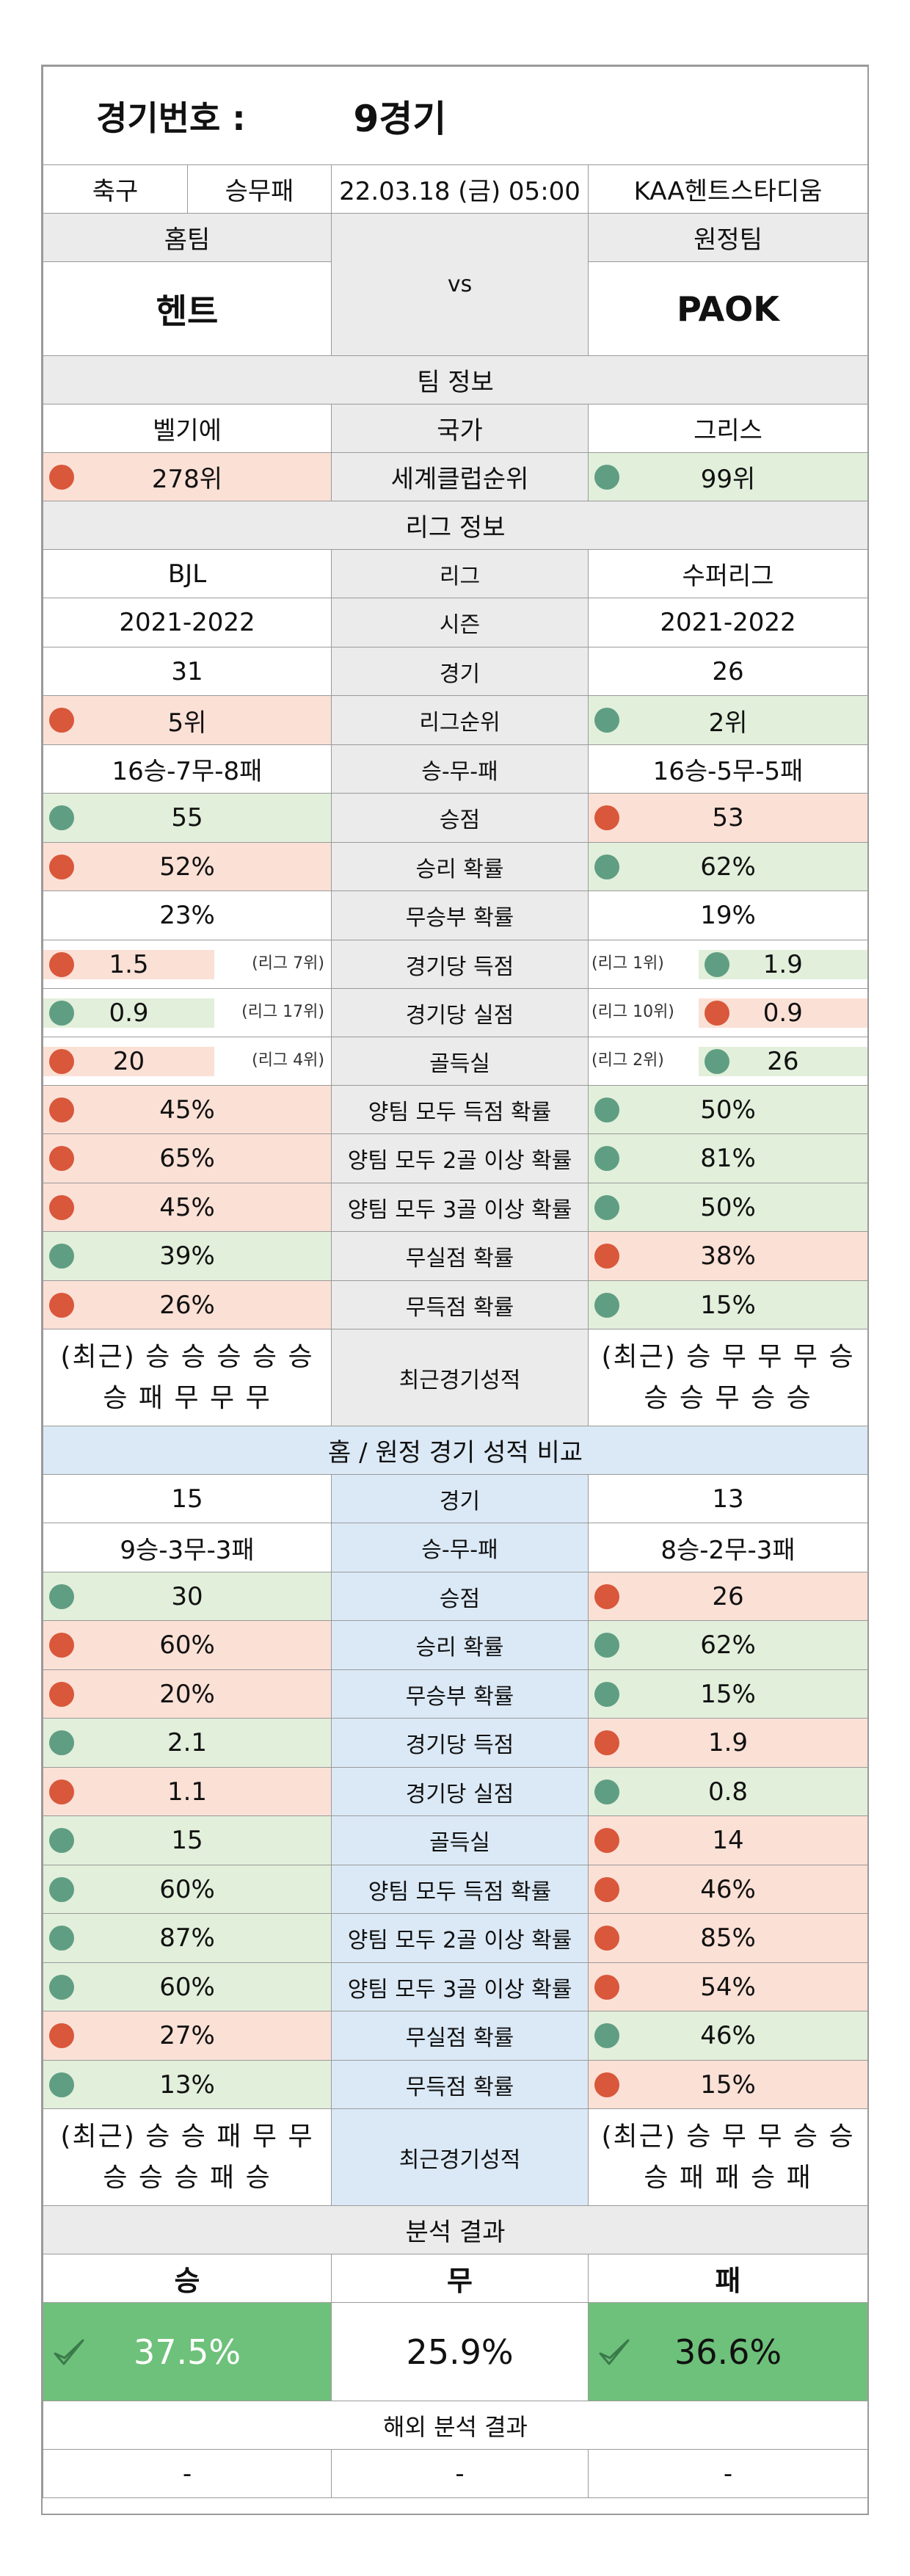 The height and width of the screenshot is (2576, 910). What do you see at coordinates (460, 1012) in the screenshot?
I see `row-label: 경기당 실점` at bounding box center [460, 1012].